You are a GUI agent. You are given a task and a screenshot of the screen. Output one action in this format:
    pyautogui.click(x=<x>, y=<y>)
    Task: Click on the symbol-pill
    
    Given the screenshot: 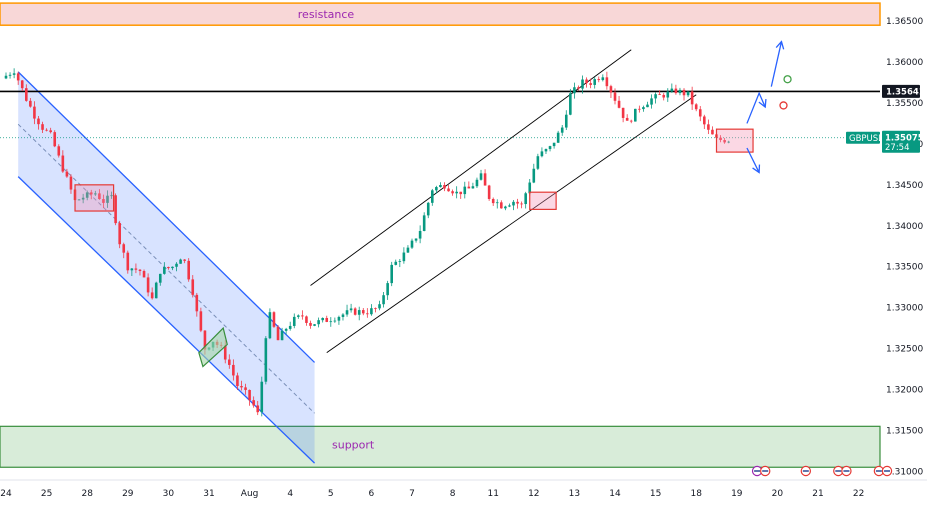 What is the action you would take?
    pyautogui.click(x=863, y=137)
    